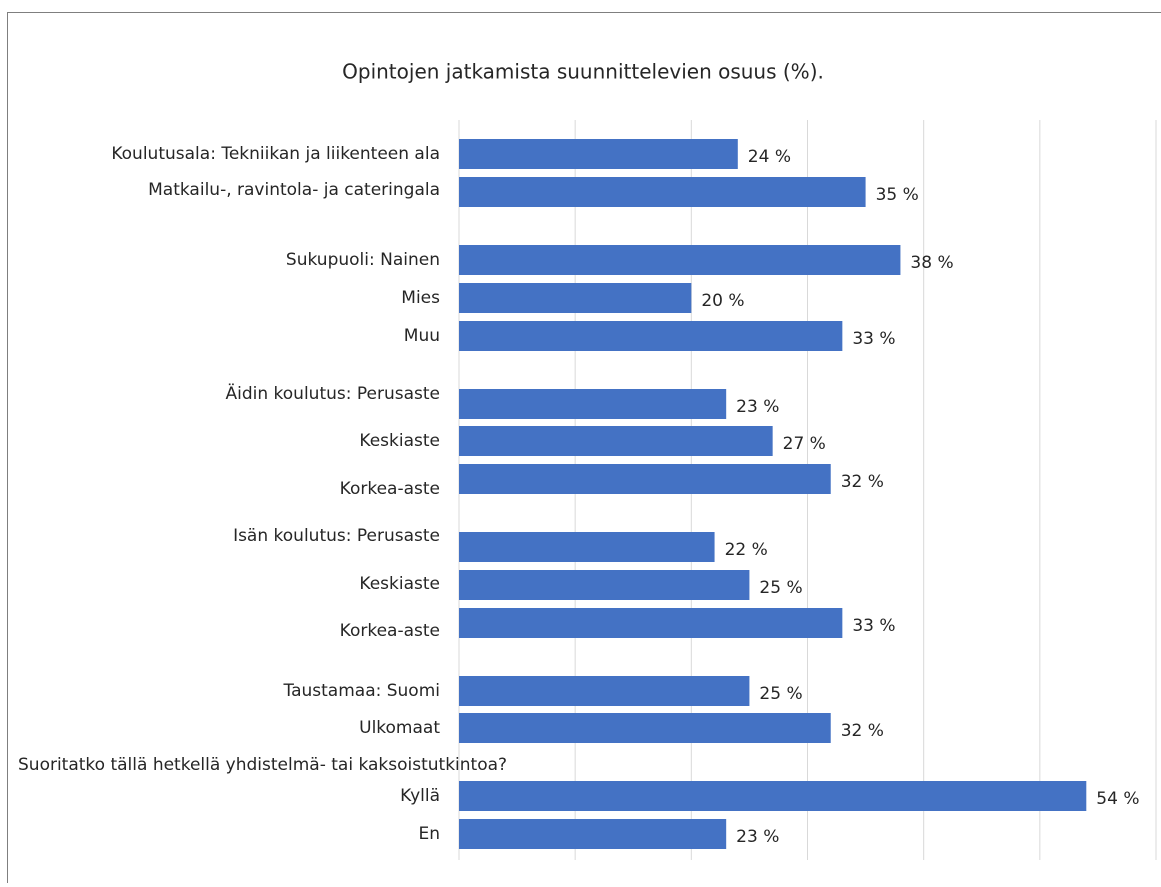  What do you see at coordinates (746, 550) in the screenshot?
I see `data-label: 22 %` at bounding box center [746, 550].